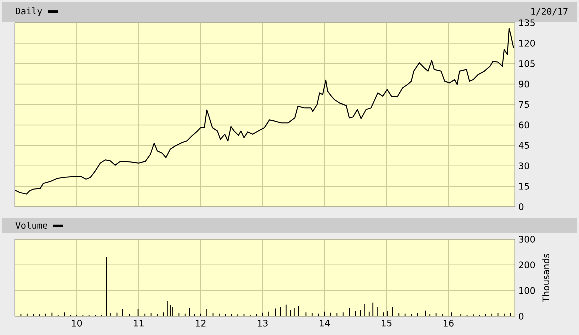 This screenshot has height=335, width=579. What do you see at coordinates (527, 265) in the screenshot?
I see `y-tick-label: 200` at bounding box center [527, 265].